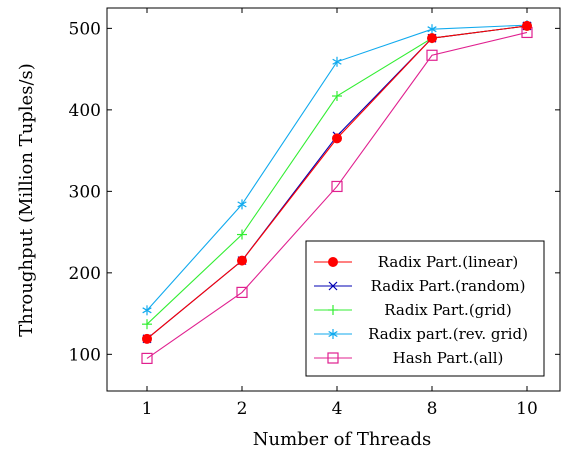  I want to click on legend-entry: Radix Part.(linear), so click(416, 262).